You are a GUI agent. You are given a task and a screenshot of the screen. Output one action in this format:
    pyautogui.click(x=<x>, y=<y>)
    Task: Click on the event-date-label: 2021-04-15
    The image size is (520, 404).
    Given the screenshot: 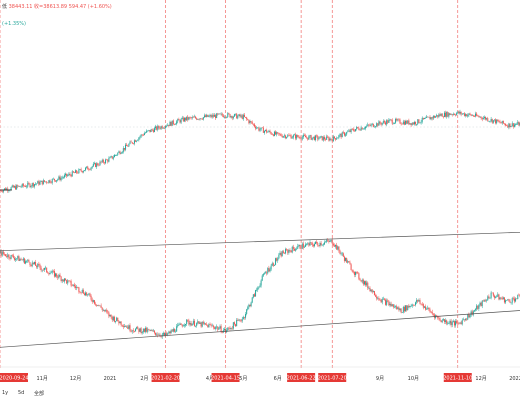 What is the action you would take?
    pyautogui.click(x=225, y=379)
    